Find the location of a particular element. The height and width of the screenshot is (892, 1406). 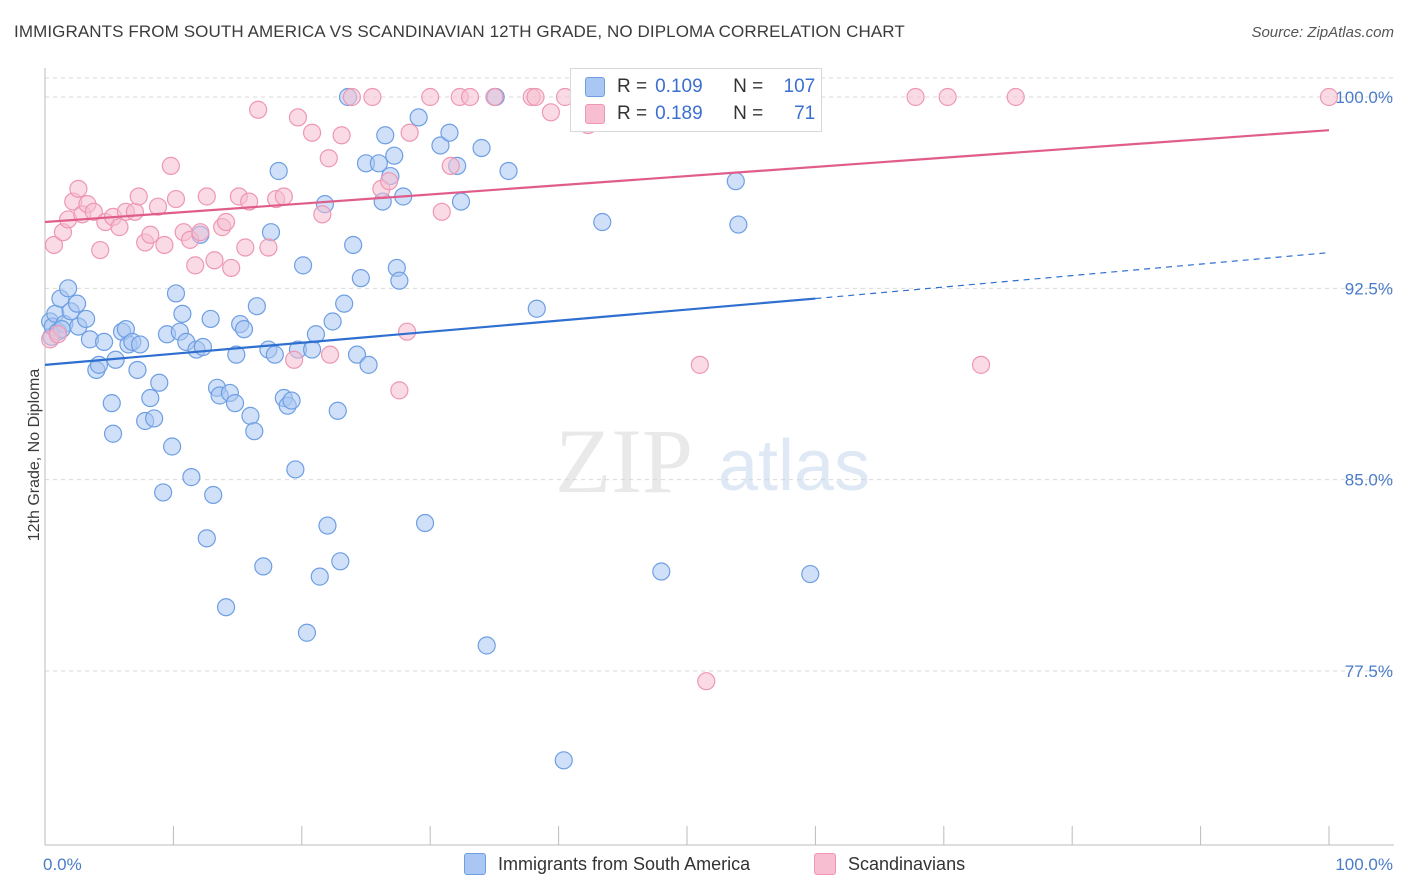

y-tick-label: 77.5% is located at coordinates (1369, 671).